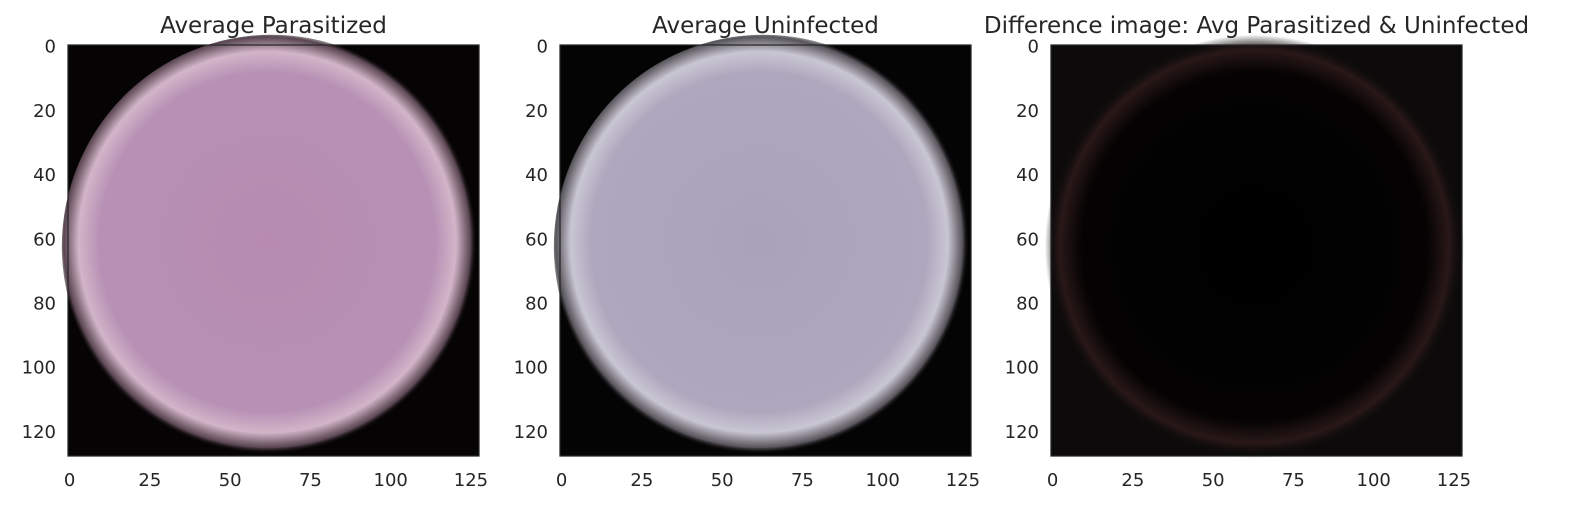  Describe the element at coordinates (765, 26) in the screenshot. I see `subplot-title: Average Uninfected` at that location.